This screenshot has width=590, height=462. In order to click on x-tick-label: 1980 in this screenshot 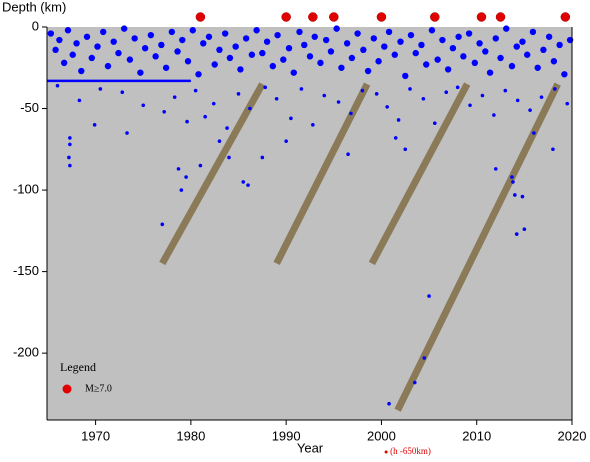, I will do `click(190, 435)`.